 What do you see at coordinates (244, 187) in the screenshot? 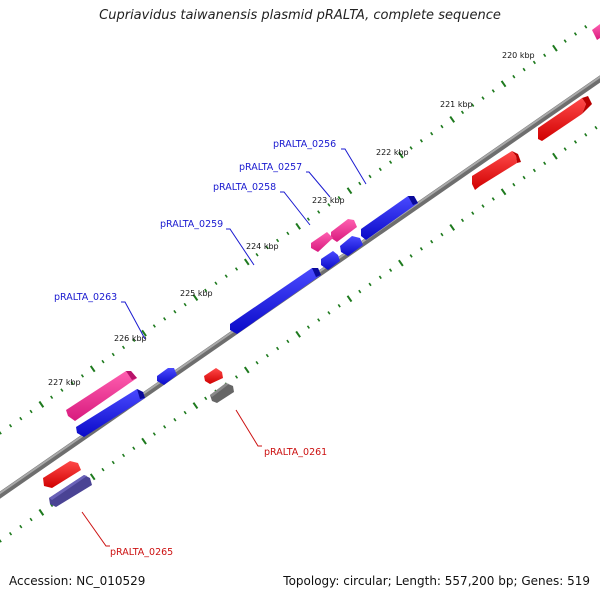
I see `gene-label-pRALTA_0258: pRALTA_0258` at bounding box center [244, 187].